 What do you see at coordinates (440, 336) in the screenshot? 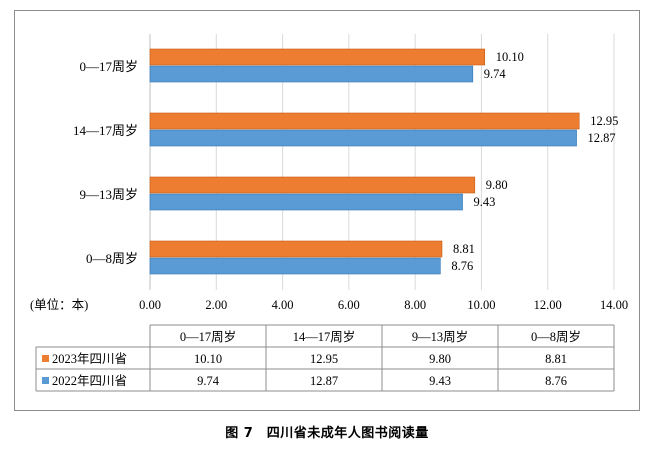
I see `table-header: 9—13周岁` at bounding box center [440, 336].